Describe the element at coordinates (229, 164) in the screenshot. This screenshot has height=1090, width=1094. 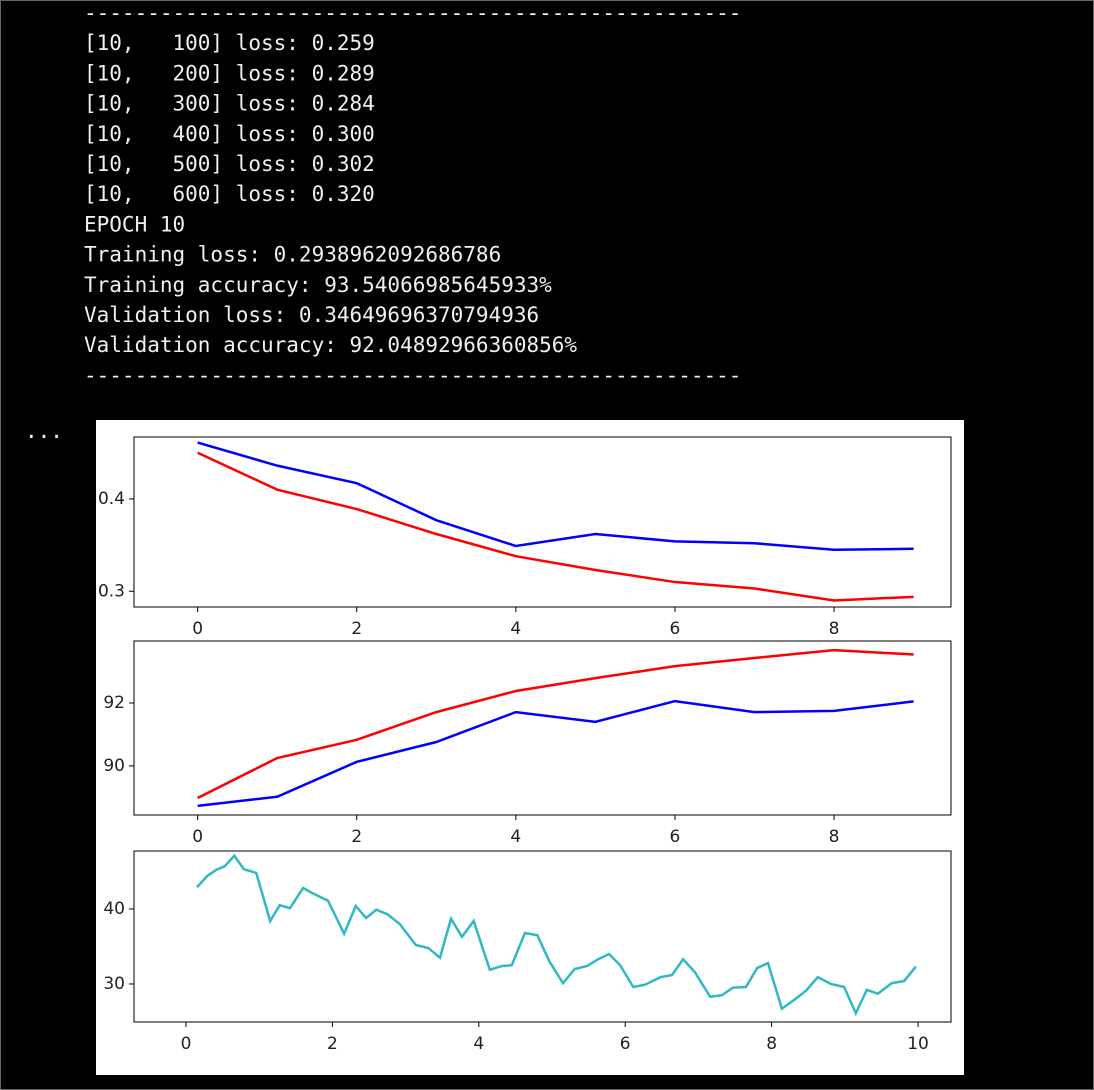
I see `terminal-line: [10, 500] loss: 0.302` at that location.